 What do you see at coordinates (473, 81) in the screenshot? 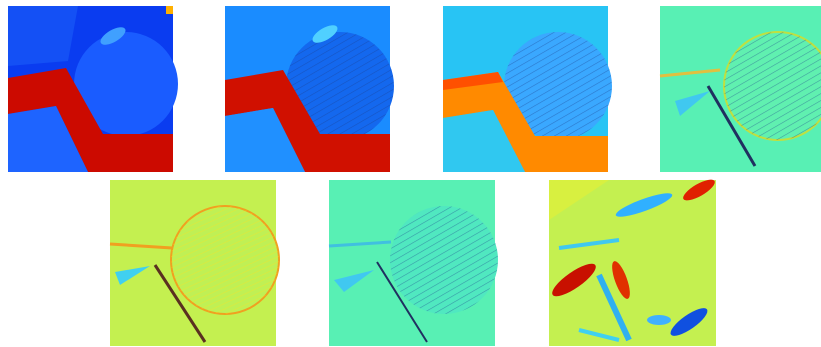
I see `band-edge` at bounding box center [473, 81].